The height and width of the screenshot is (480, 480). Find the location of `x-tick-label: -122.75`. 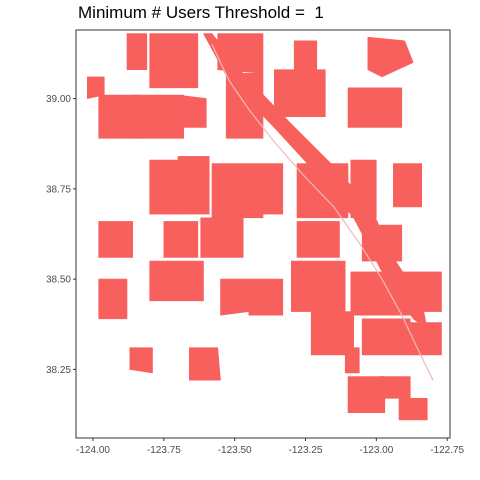

x-tick-label: -122.75 is located at coordinates (447, 450).